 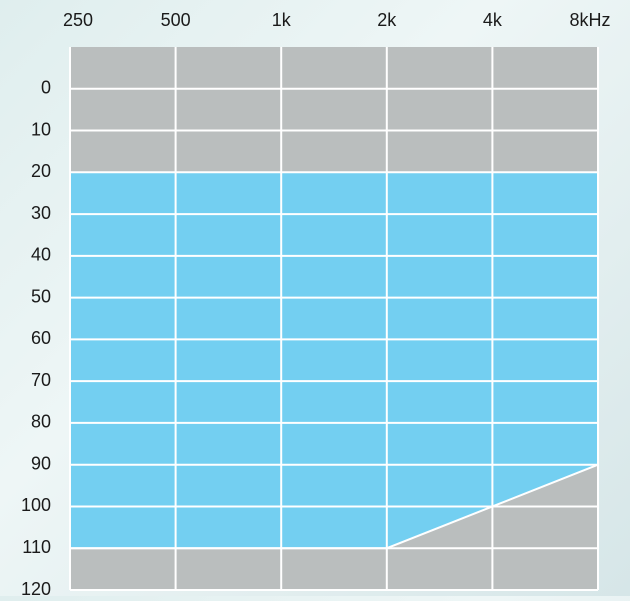 What do you see at coordinates (41, 129) in the screenshot?
I see `y-tick-label: 10` at bounding box center [41, 129].